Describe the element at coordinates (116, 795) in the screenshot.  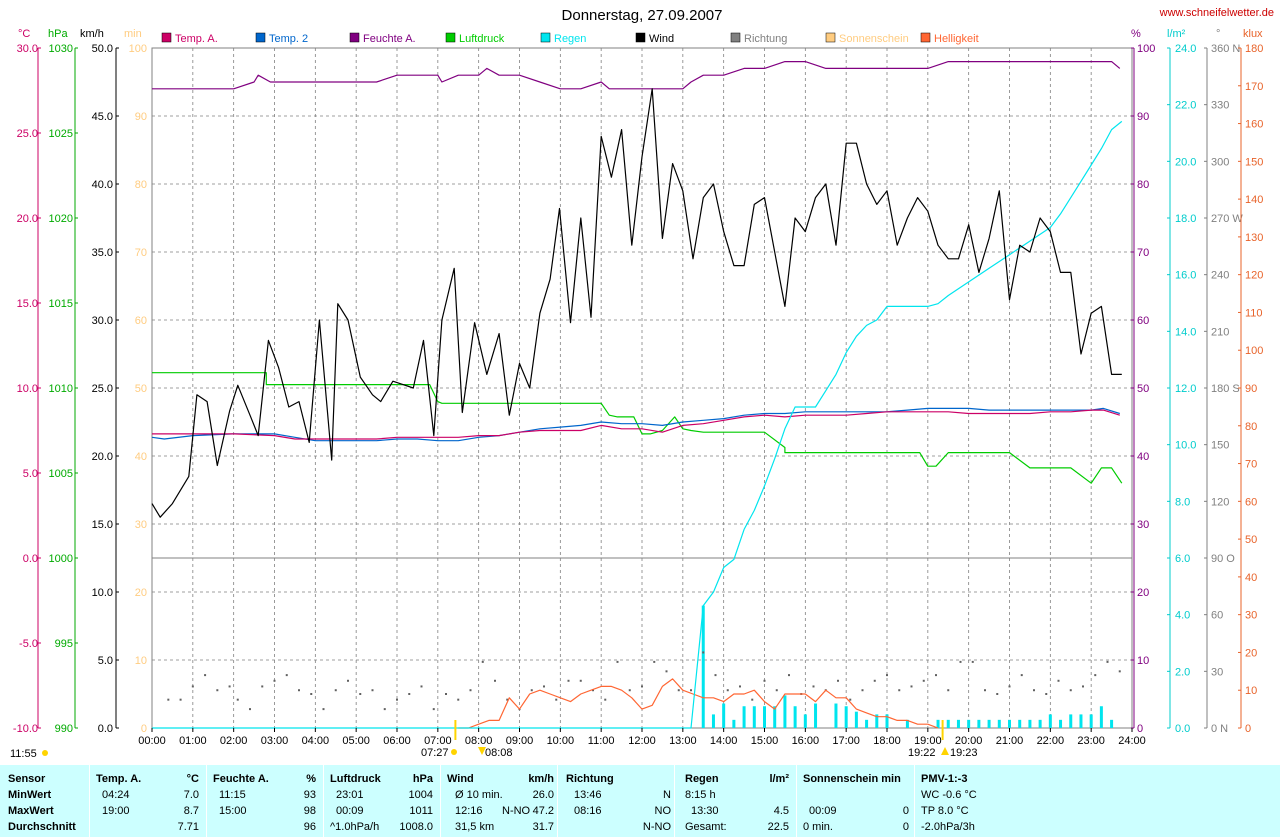
I see `temp-min-time: 04:24` at that location.